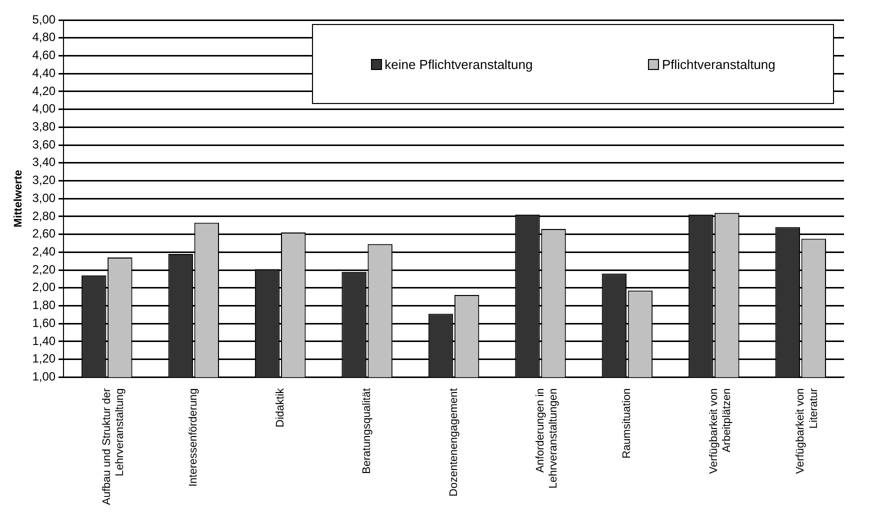  Describe the element at coordinates (44, 323) in the screenshot. I see `y-tick-label: 1,60` at that location.